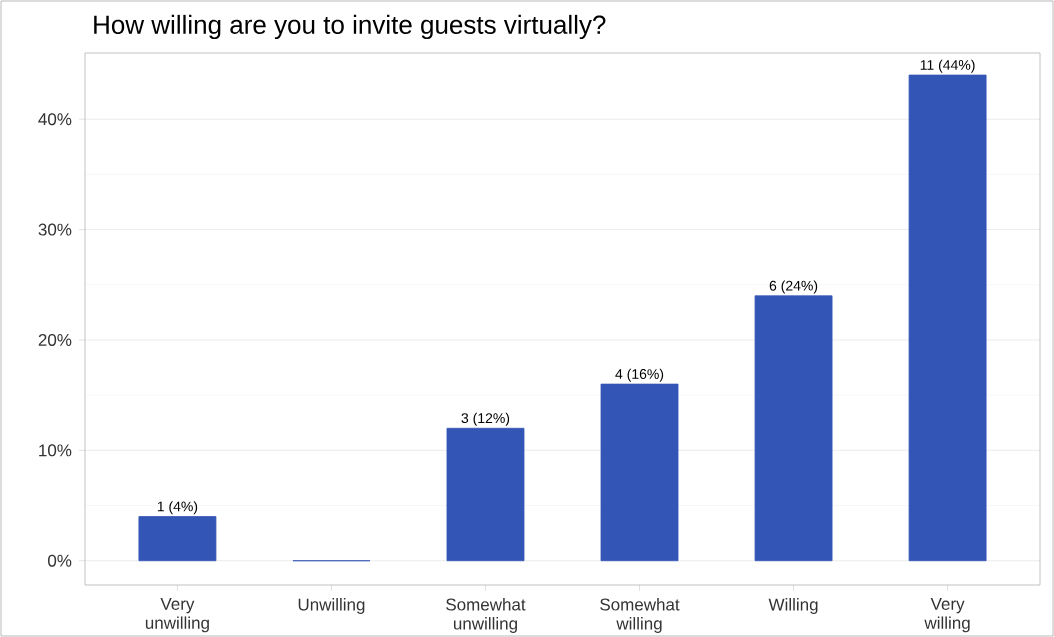  Describe the element at coordinates (60, 560) in the screenshot. I see `y-tick-label: 0%` at that location.